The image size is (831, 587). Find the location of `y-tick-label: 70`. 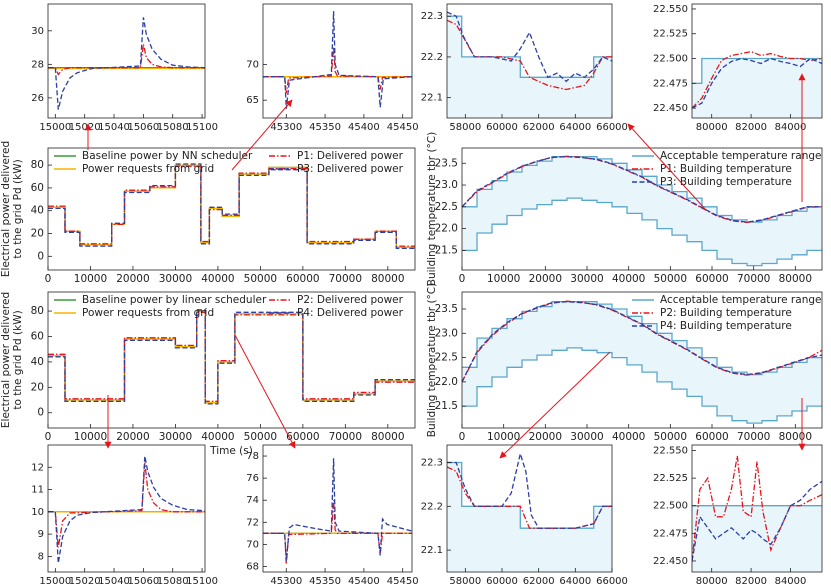

y-tick-label: 70 is located at coordinates (252, 65).